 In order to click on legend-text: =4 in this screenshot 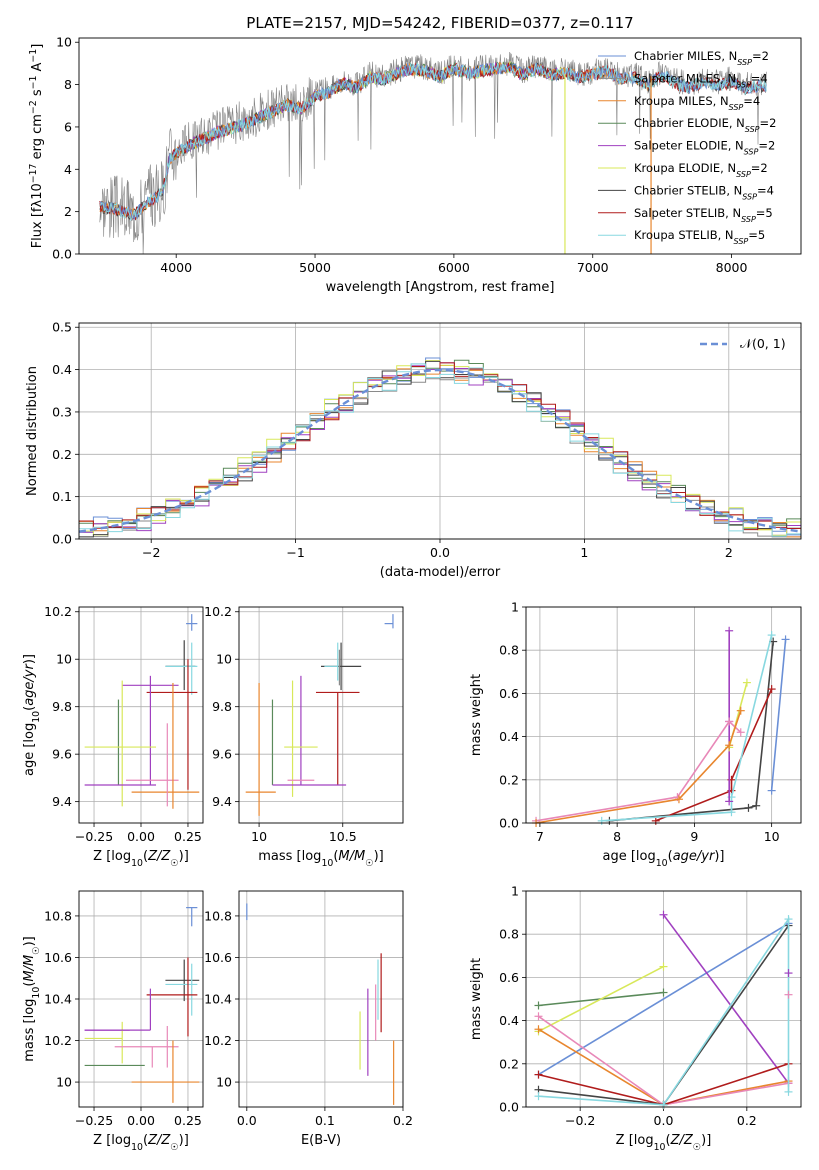, I will do `click(751, 101)`.